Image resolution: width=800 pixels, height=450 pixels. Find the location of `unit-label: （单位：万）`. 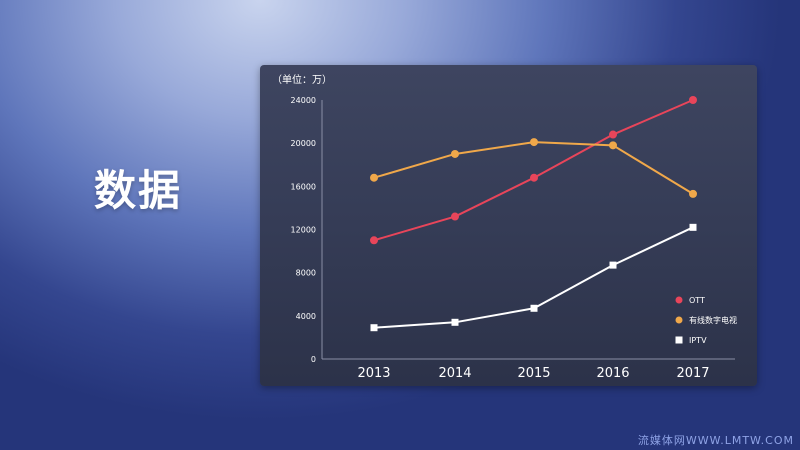

unit-label: （单位：万） is located at coordinates (302, 79).